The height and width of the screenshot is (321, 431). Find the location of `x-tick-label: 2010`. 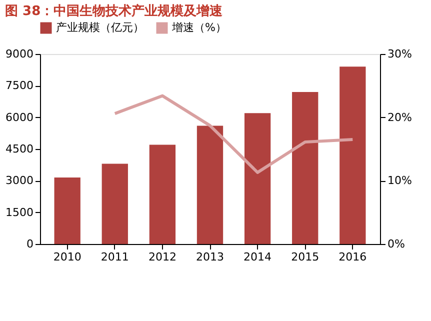

x-tick-label: 2010 is located at coordinates (67, 257).